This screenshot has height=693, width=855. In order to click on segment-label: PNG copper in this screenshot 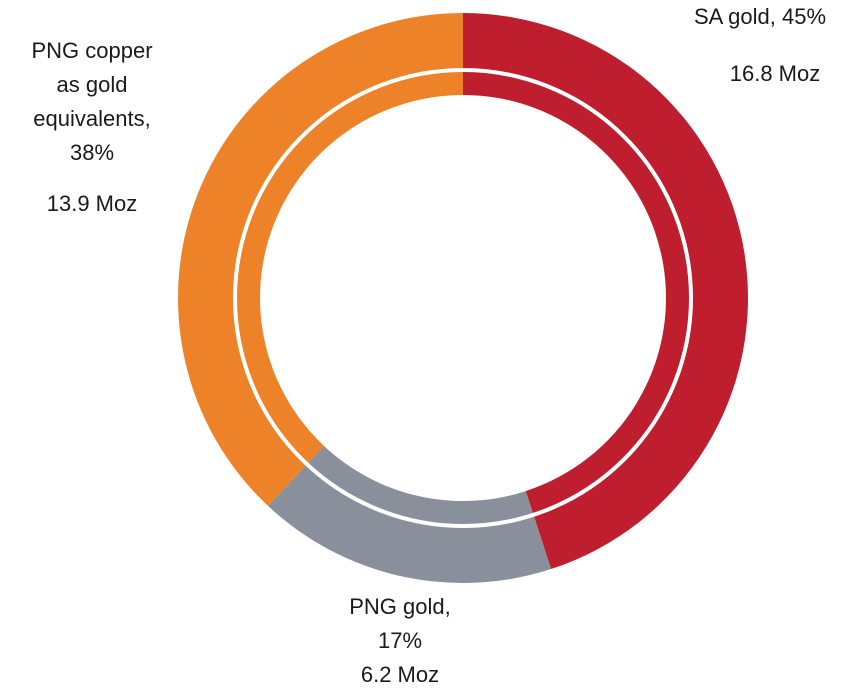, I will do `click(91, 50)`.